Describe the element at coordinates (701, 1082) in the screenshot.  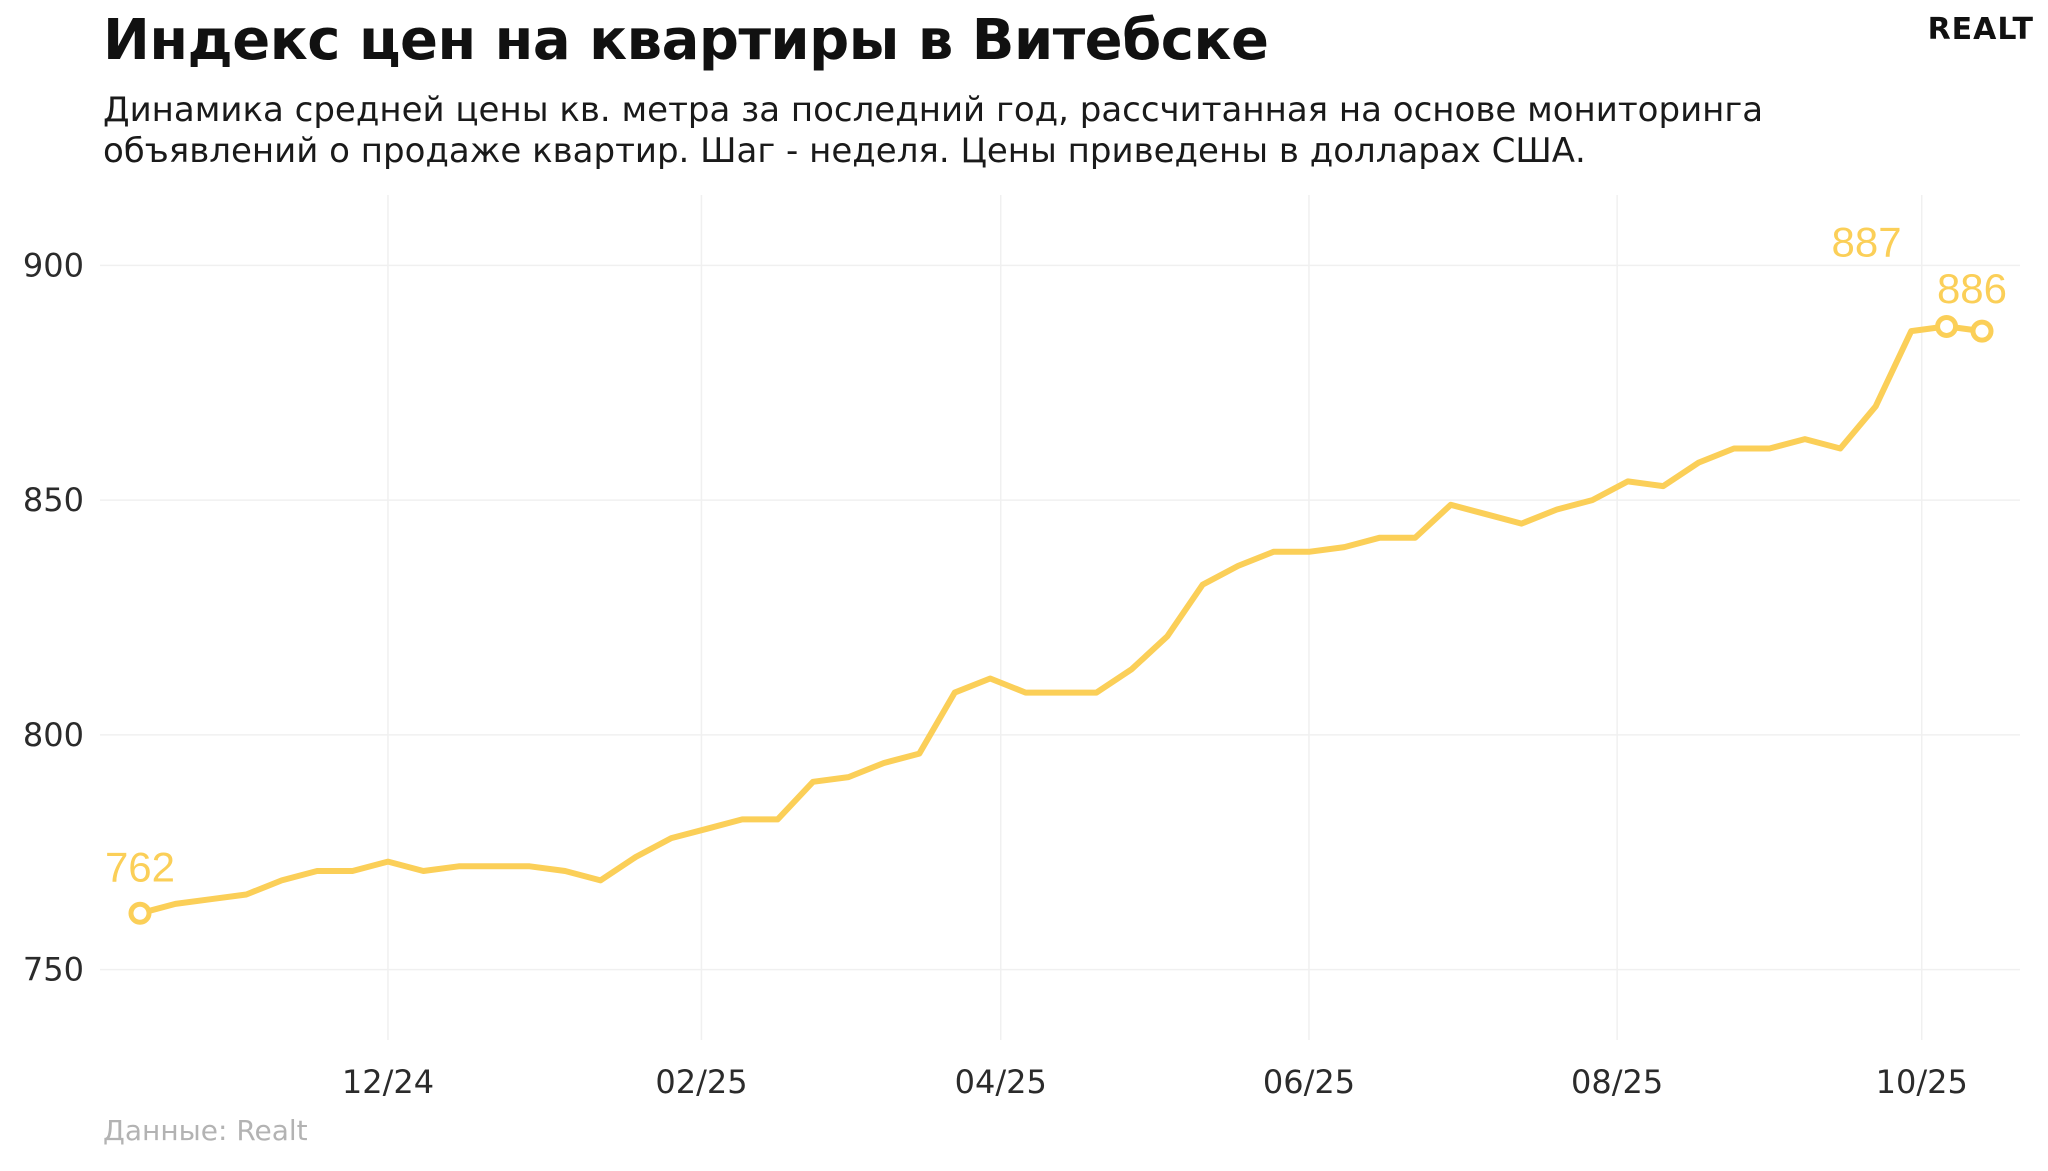
I see `x-tick-label: 02/25` at that location.